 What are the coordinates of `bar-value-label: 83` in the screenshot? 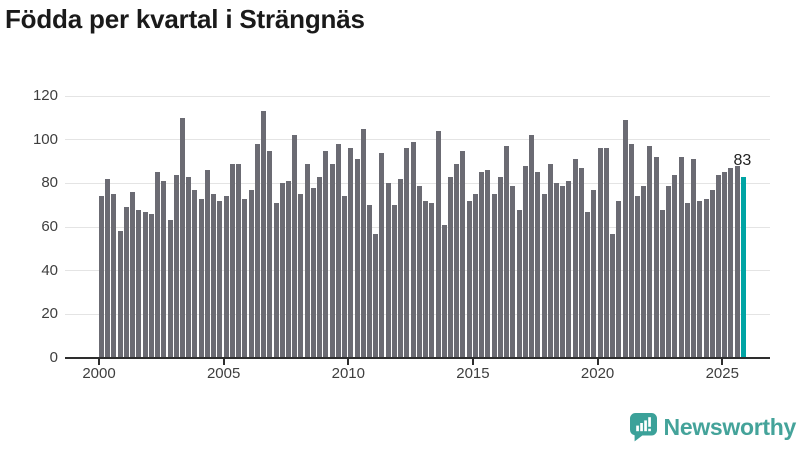 It's located at (742, 160).